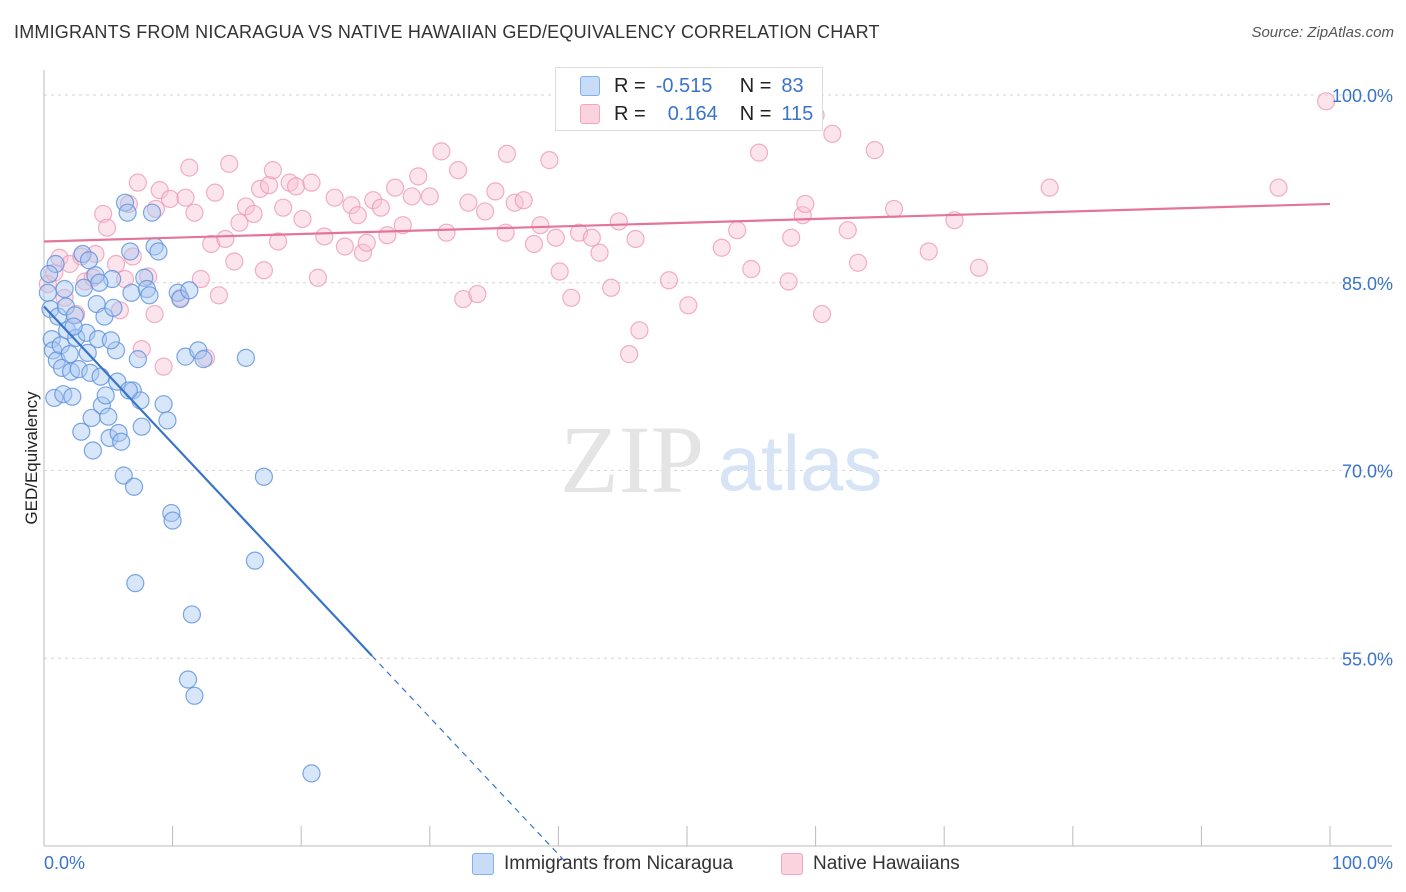 The image size is (1406, 892). What do you see at coordinates (208, 481) in the screenshot?
I see `trend-line-nicaragua` at bounding box center [208, 481].